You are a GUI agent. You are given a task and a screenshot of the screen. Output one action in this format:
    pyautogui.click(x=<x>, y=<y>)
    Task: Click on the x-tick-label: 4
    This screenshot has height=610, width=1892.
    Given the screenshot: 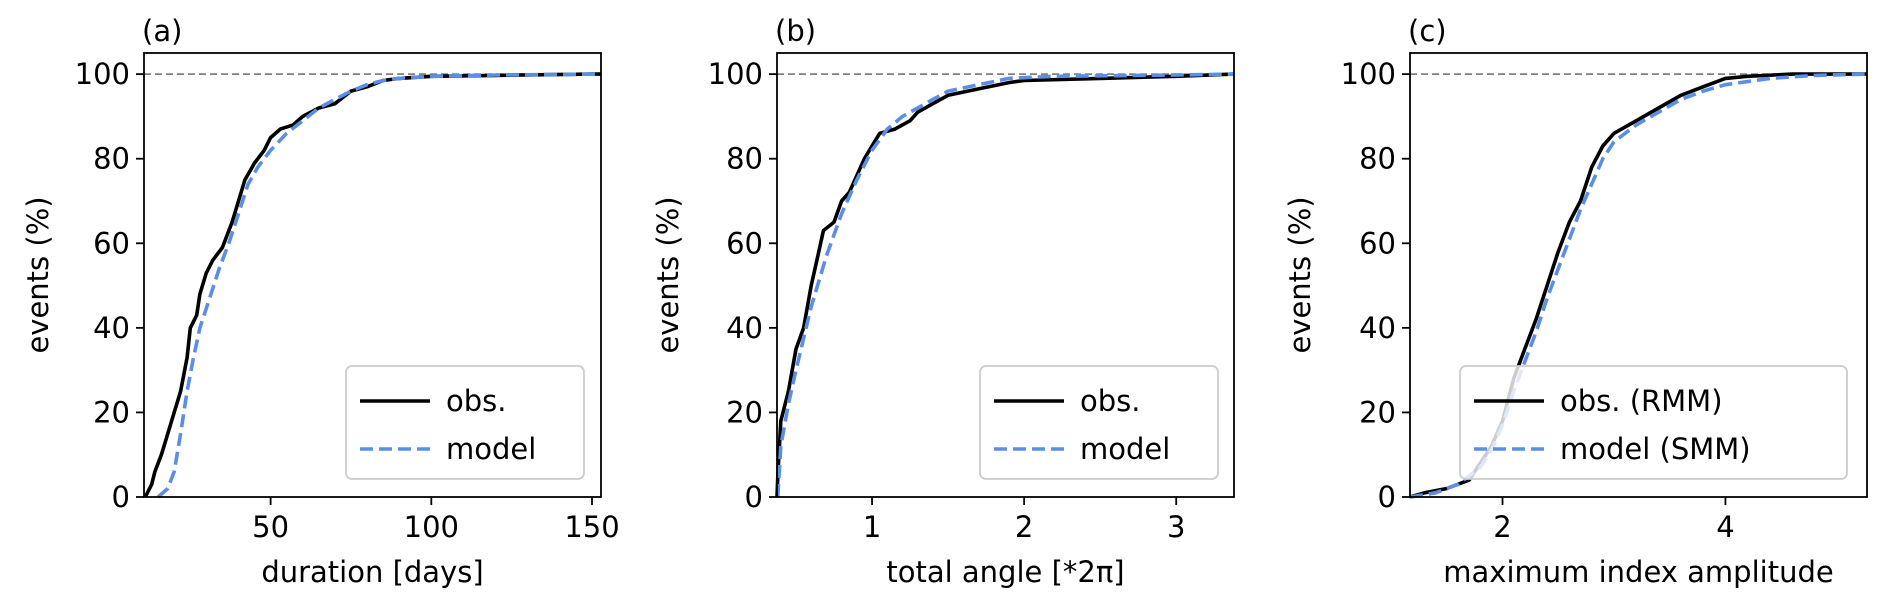 What is the action you would take?
    pyautogui.click(x=1725, y=527)
    